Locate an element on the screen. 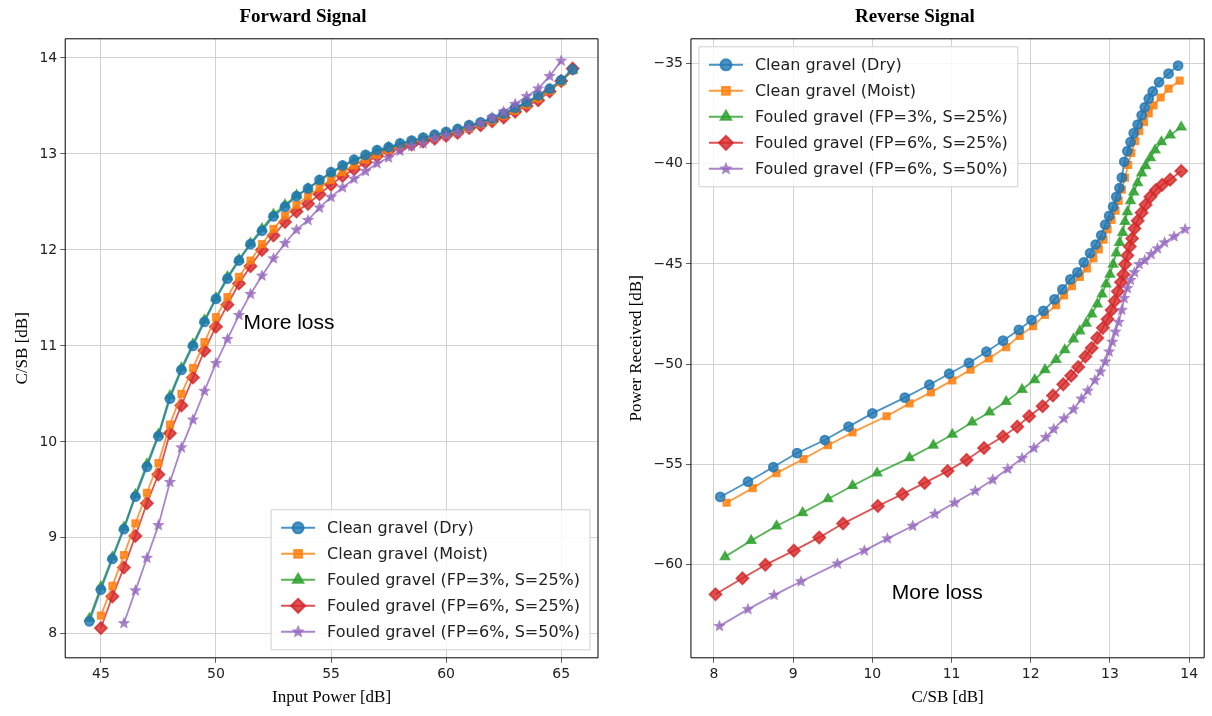  y-axis-title: Power Received [dB] is located at coordinates (635, 348).